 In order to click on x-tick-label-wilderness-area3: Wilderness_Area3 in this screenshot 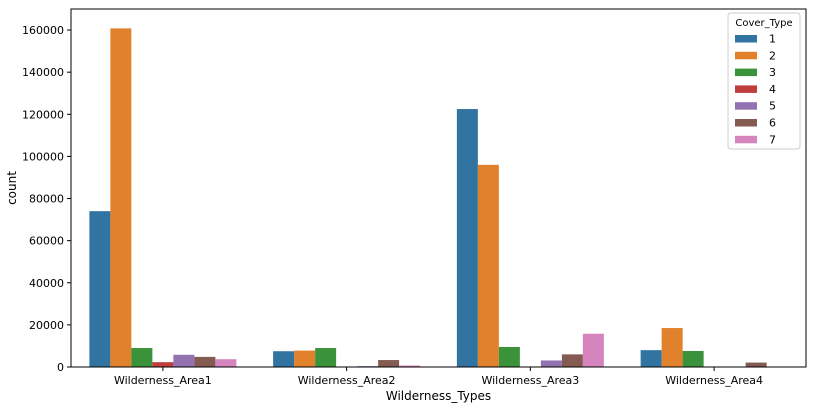, I will do `click(530, 380)`.